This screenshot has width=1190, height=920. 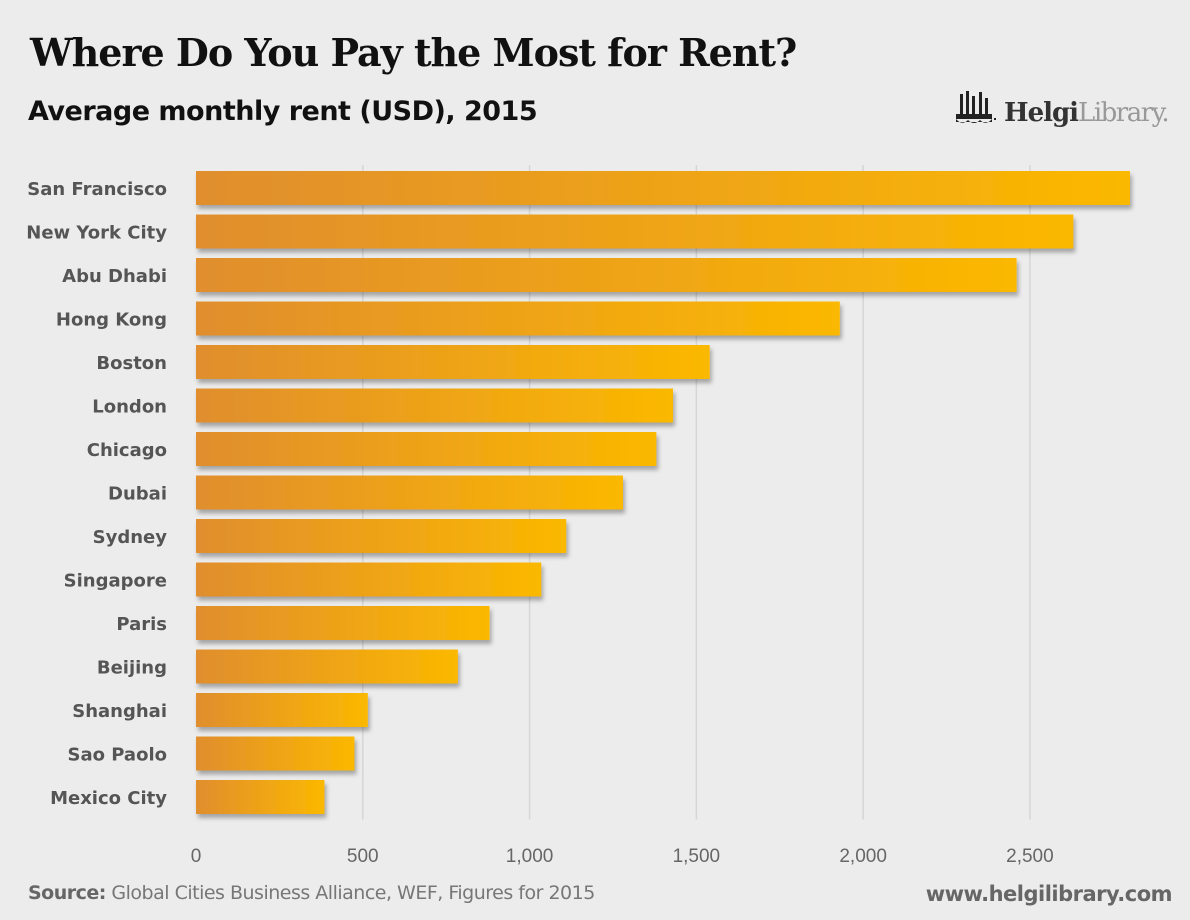 What do you see at coordinates (363, 856) in the screenshot?
I see `x-tick-label: 500` at bounding box center [363, 856].